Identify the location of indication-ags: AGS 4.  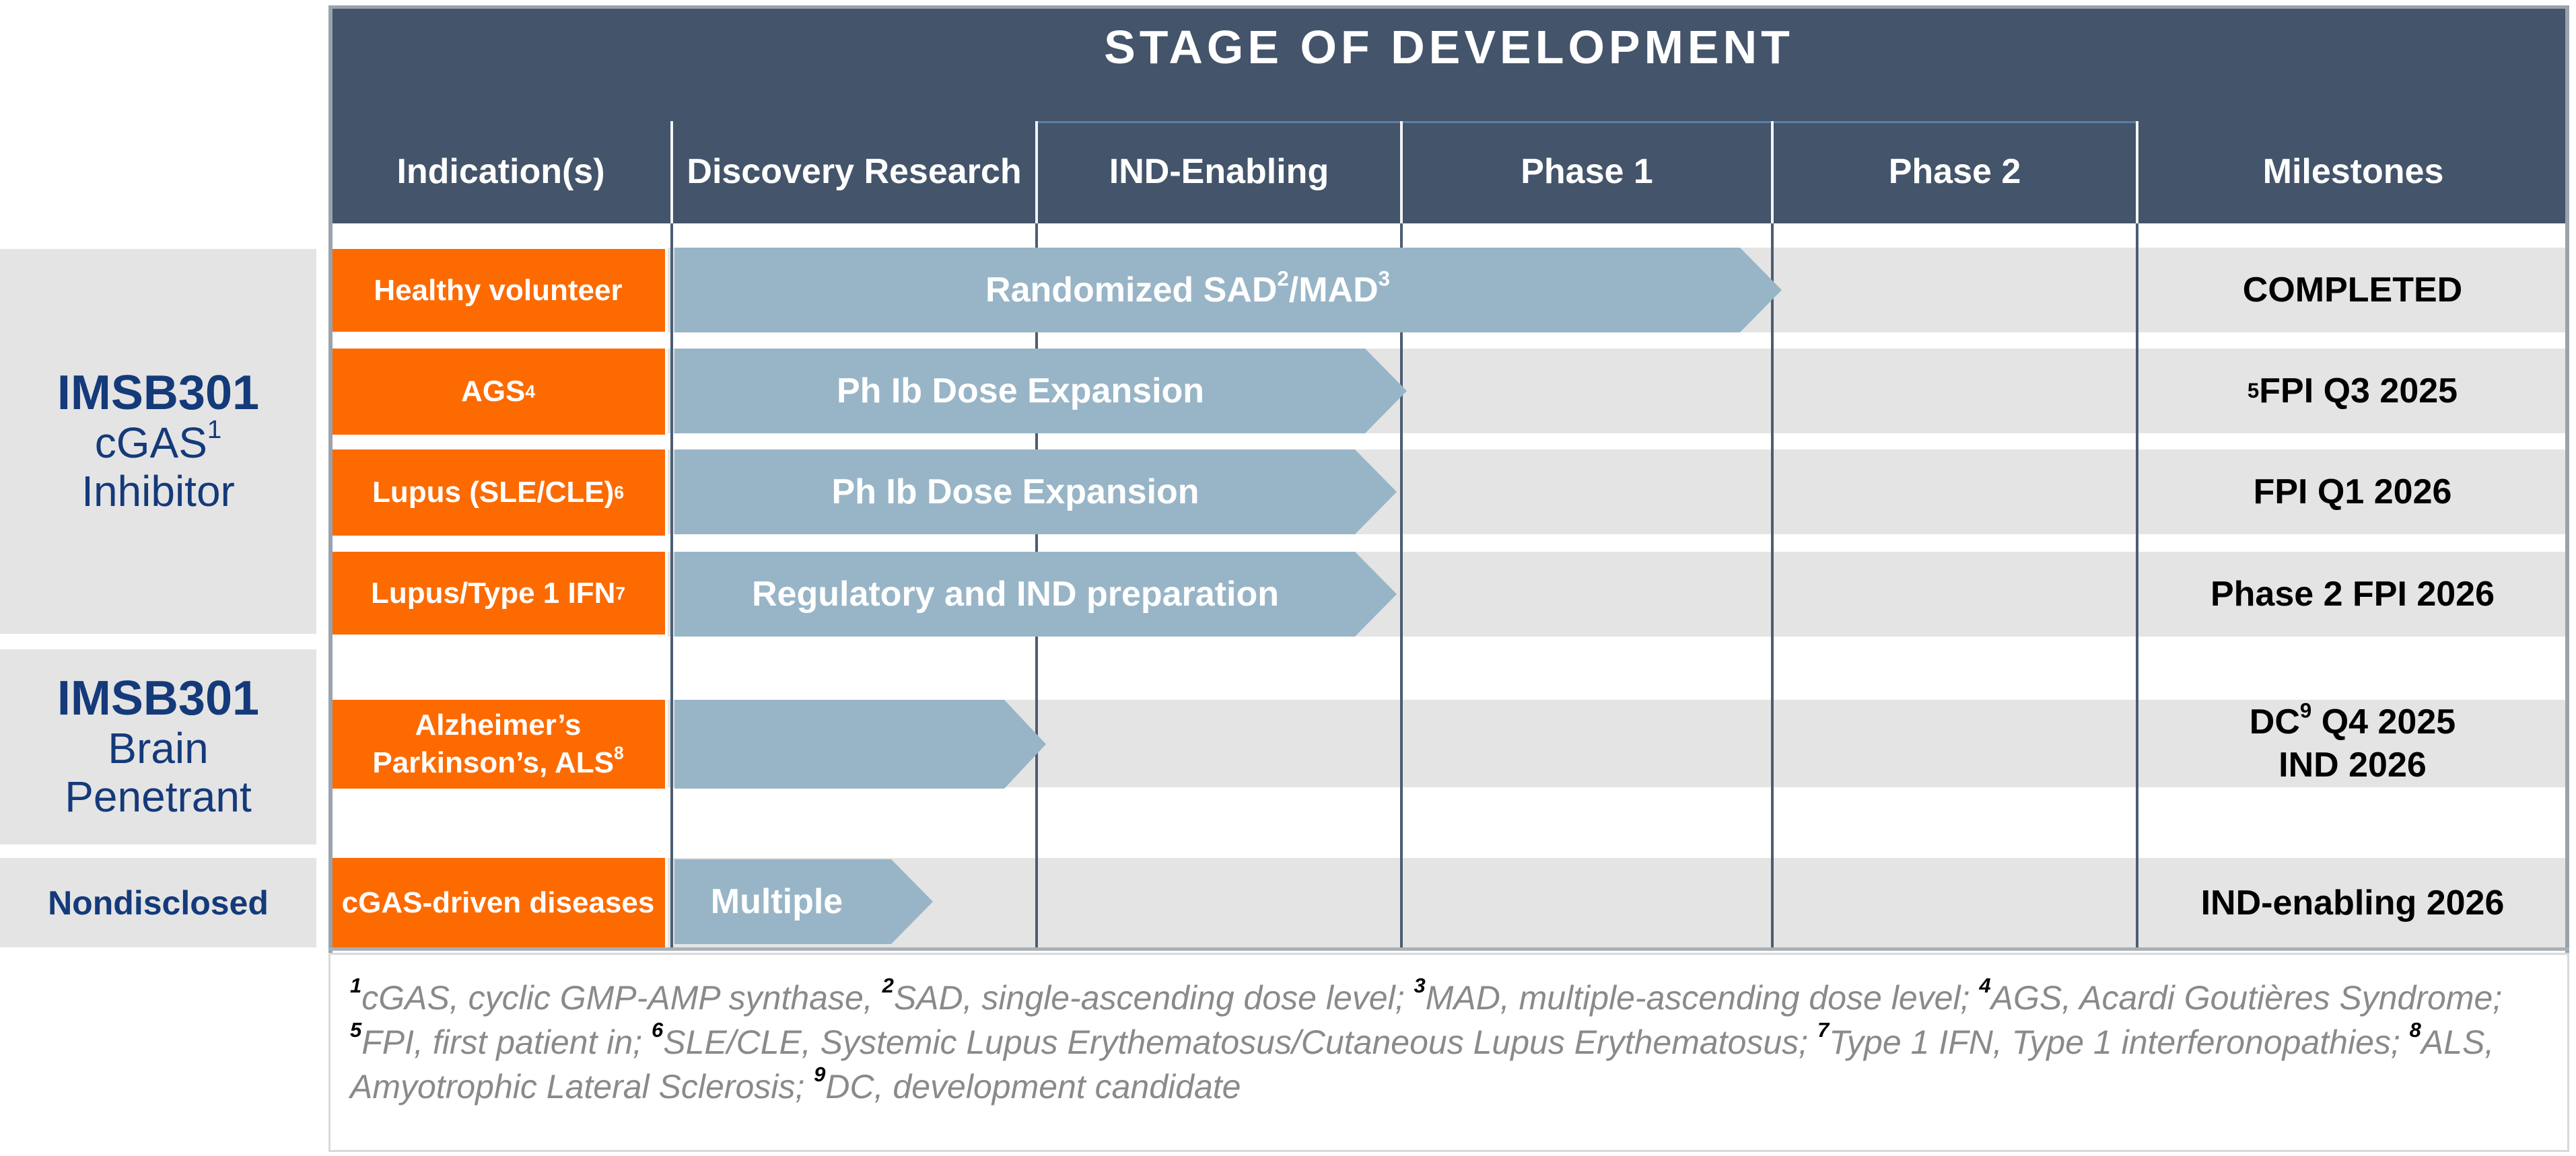
(498, 392).